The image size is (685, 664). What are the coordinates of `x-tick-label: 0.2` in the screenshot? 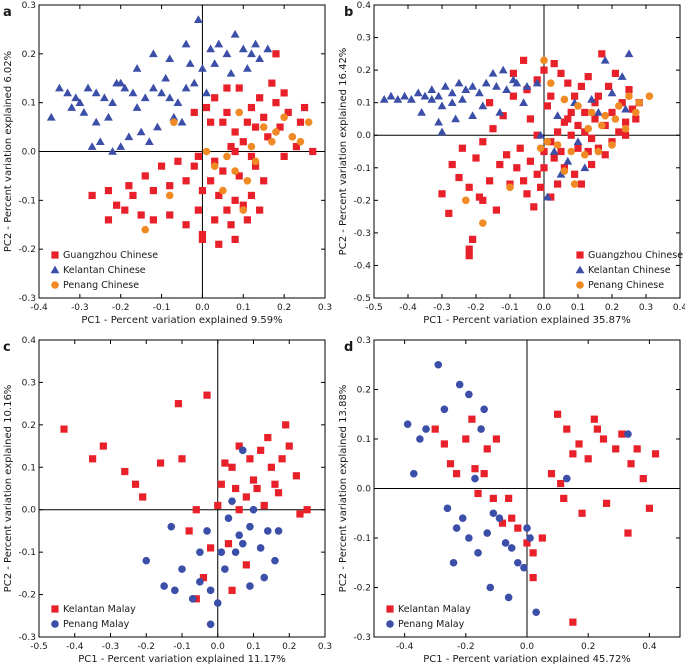 It's located at (289, 647).